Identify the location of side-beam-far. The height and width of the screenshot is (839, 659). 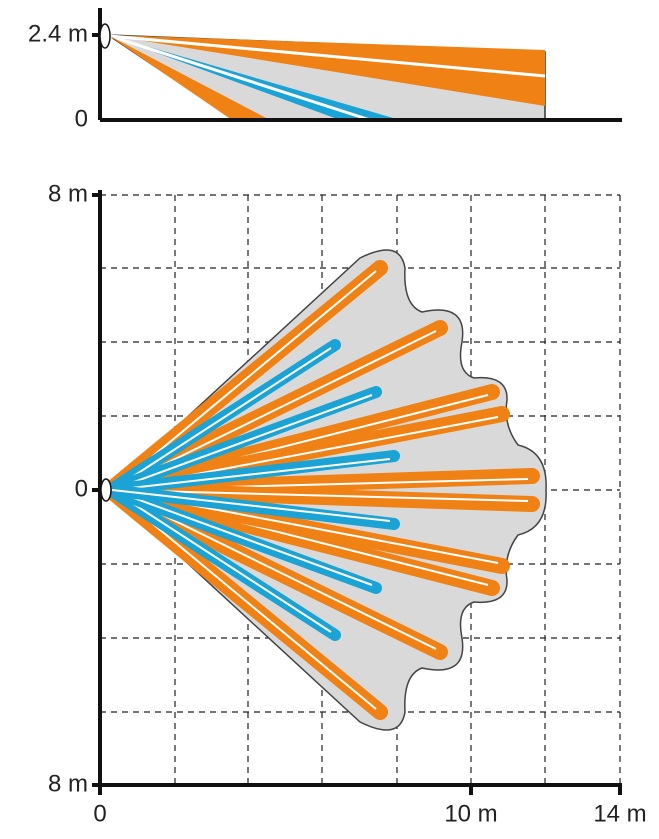
(326, 70).